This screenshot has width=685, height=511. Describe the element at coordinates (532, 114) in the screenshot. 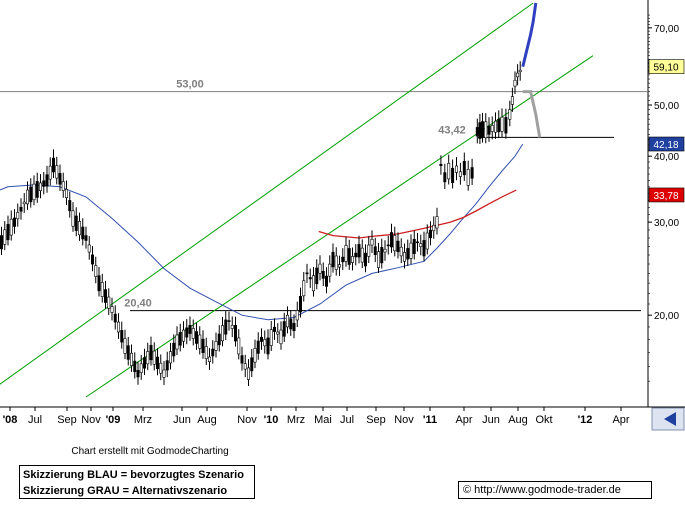

I see `grey-scenario-path` at that location.